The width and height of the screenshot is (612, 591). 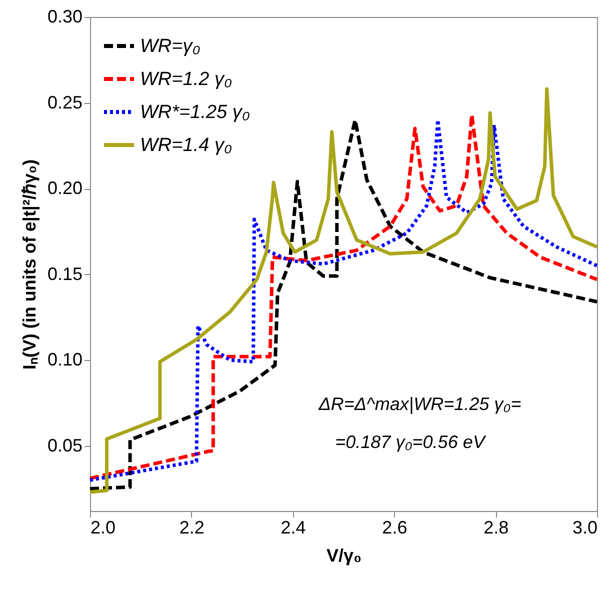 What do you see at coordinates (64, 274) in the screenshot?
I see `y-tick-label: 0.15` at bounding box center [64, 274].